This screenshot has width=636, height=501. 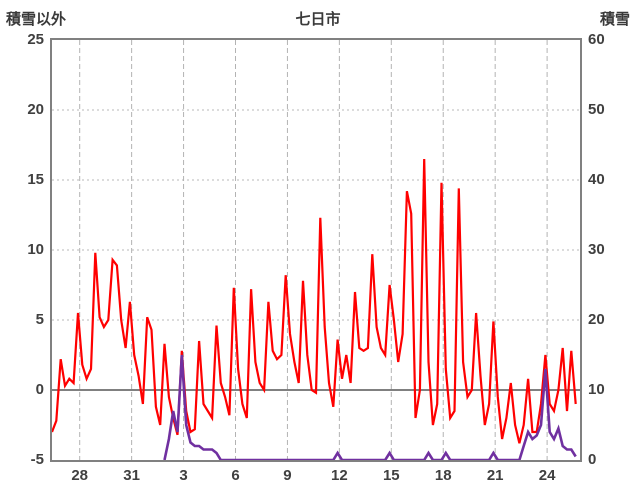 I want to click on left-axis-tick-label: -5, so click(x=37, y=459).